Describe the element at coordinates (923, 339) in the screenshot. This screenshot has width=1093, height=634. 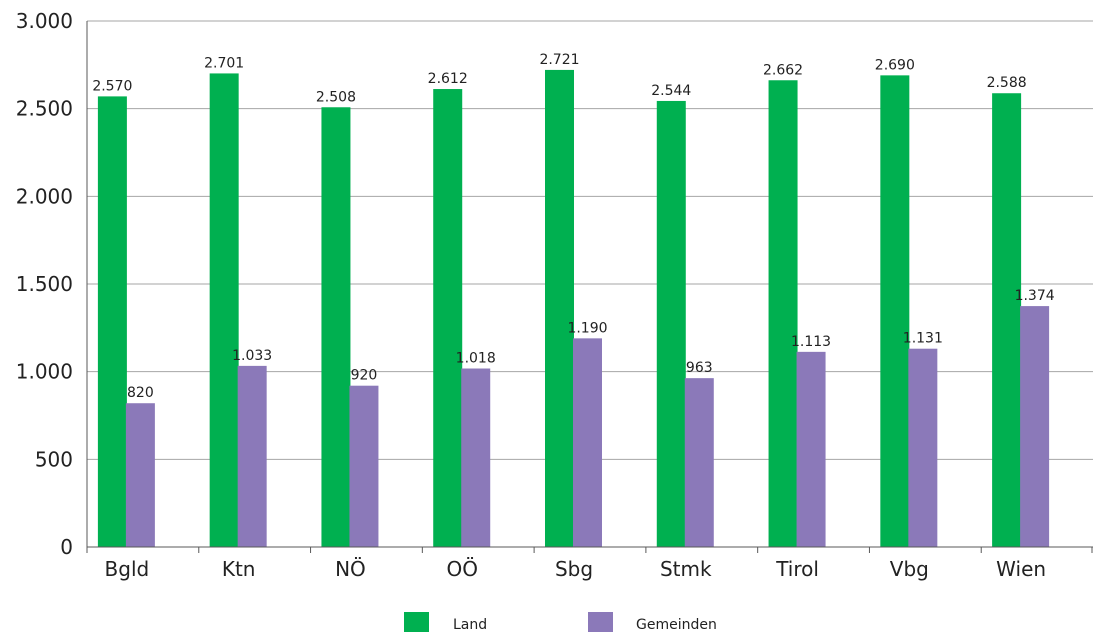
I see `data-label: 1.131` at that location.